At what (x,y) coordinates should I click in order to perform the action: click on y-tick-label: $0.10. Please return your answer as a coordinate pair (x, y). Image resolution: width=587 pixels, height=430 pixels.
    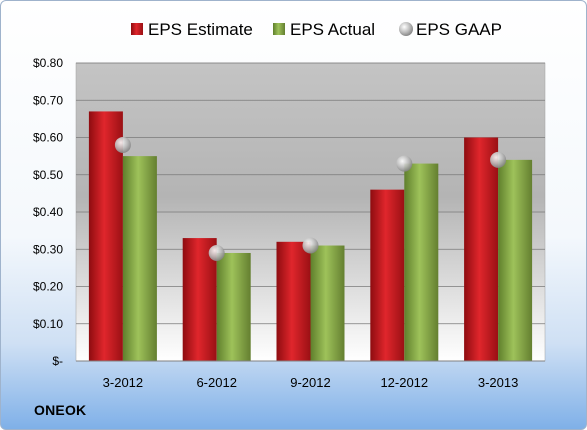
    Looking at the image, I should click on (48, 324).